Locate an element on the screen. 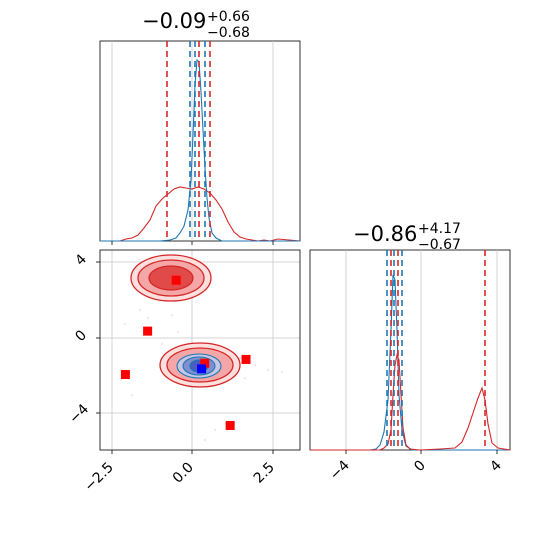 This screenshot has width=550, height=550. title-x1-median: −0.09 is located at coordinates (174, 21).